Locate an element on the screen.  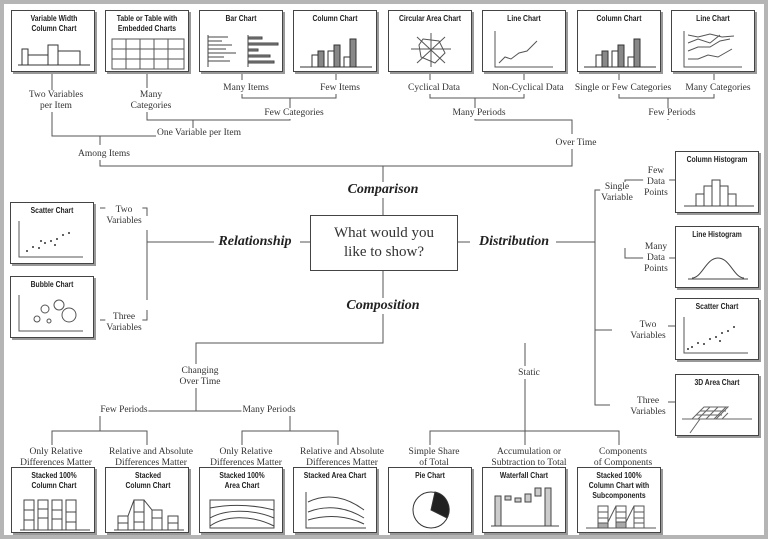
box-title: Pie Chart is located at coordinates (430, 475).